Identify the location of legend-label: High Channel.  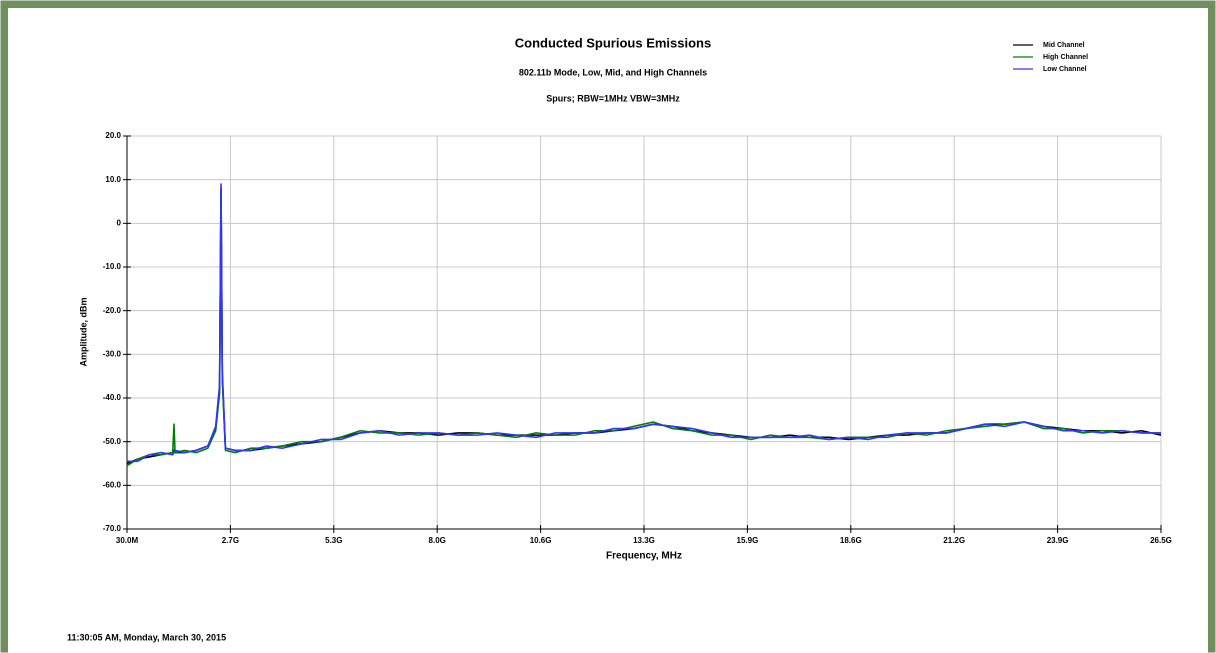
(1065, 57).